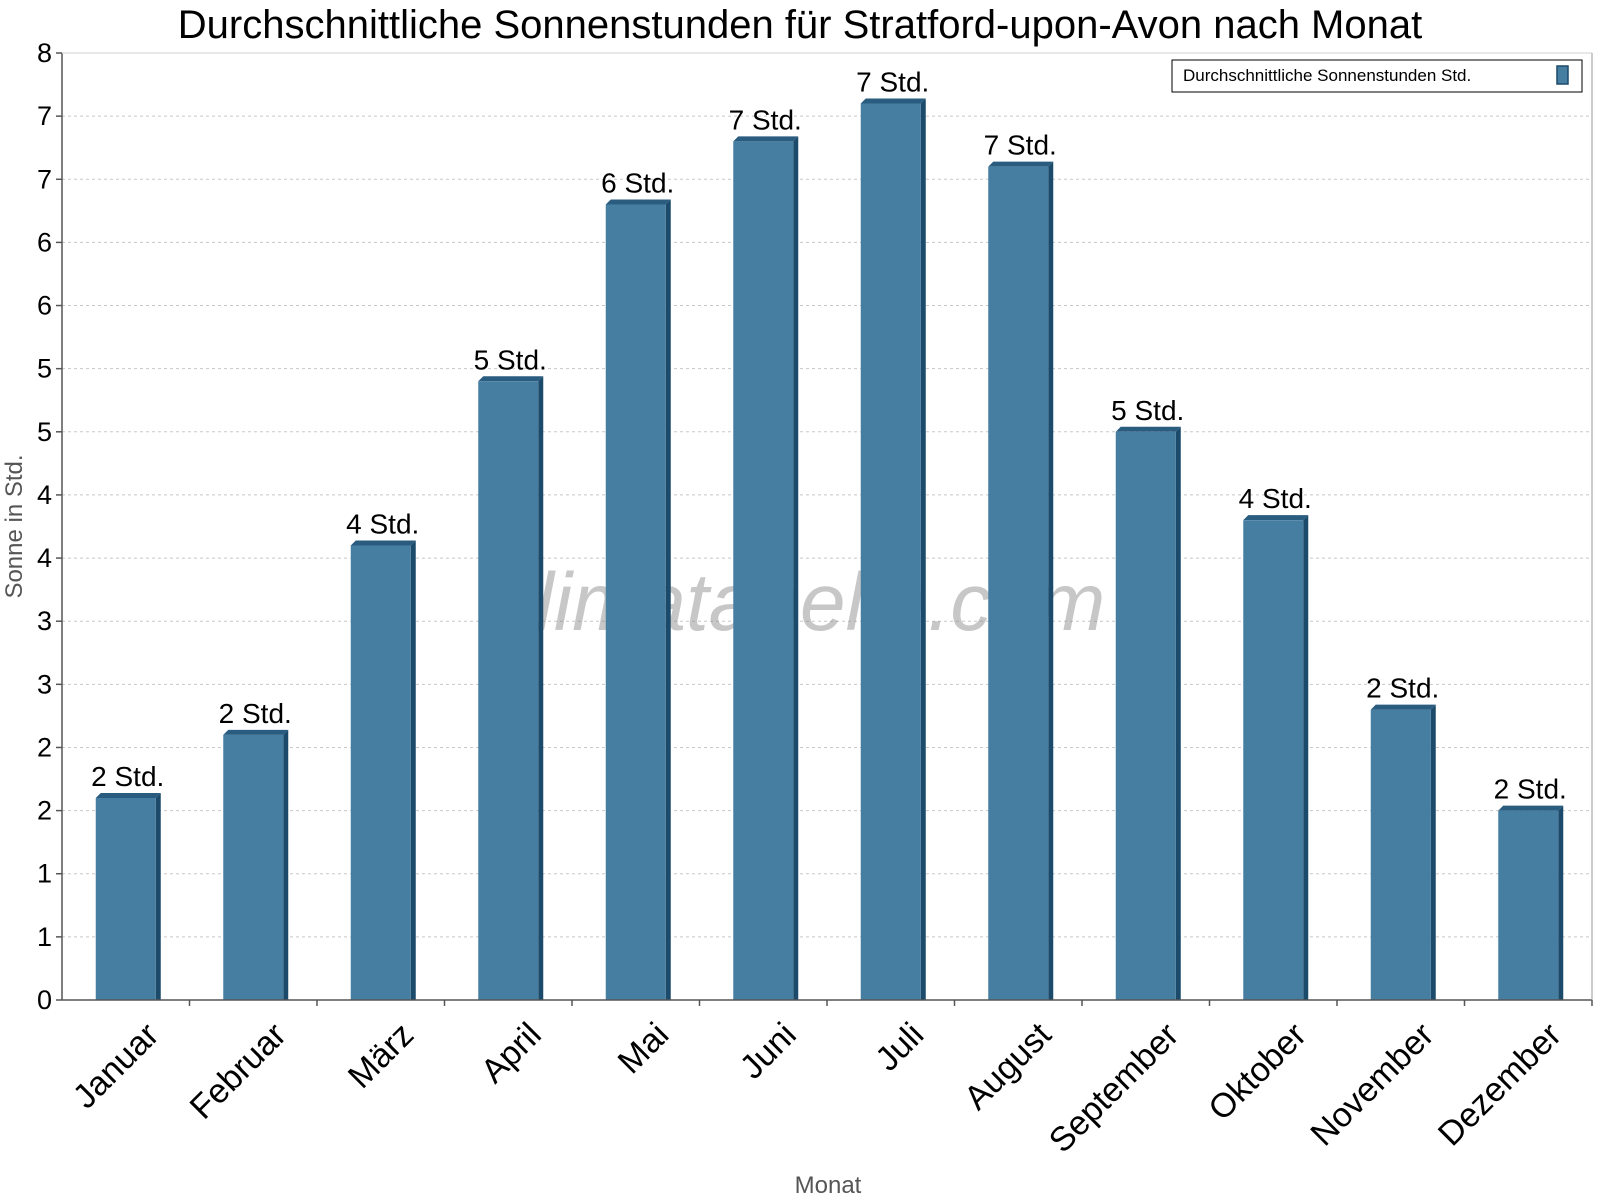 The height and width of the screenshot is (1200, 1600). I want to click on y-axis-ticks: 0 1 1 2 2 3 3 4 4 5 5 6 6 7 7 8, so click(49, 526).